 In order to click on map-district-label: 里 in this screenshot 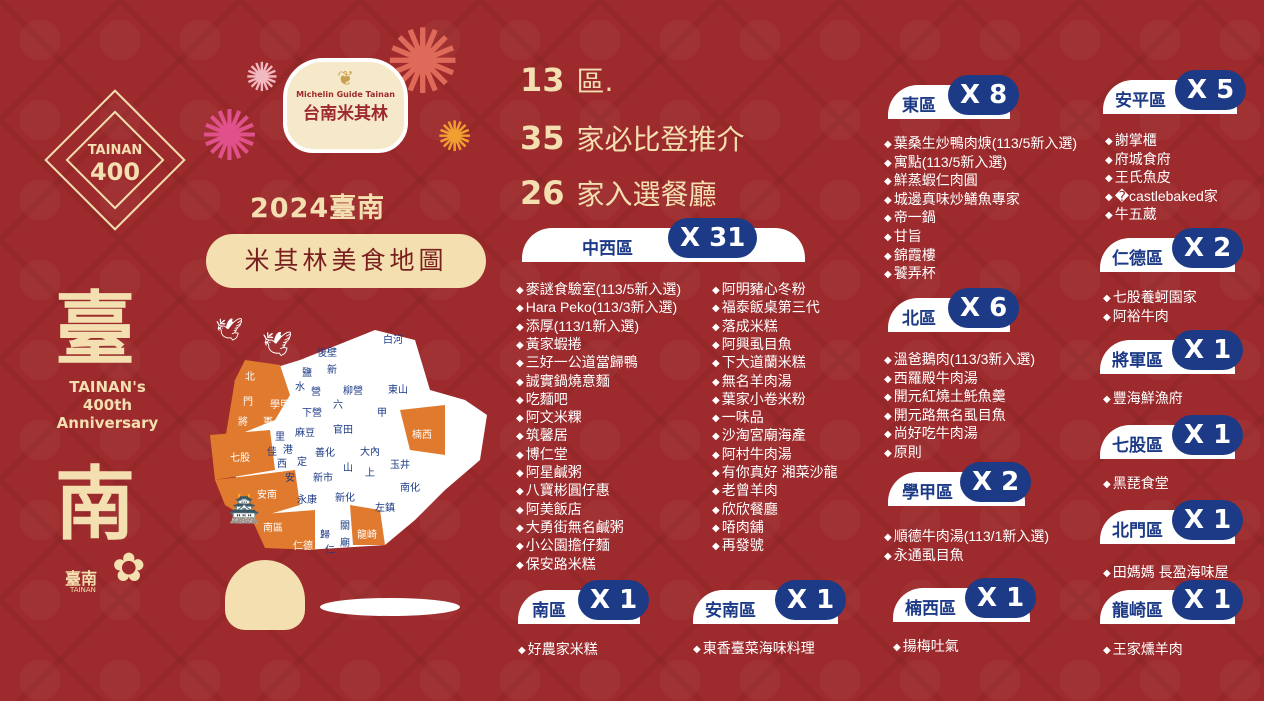, I will do `click(280, 437)`.